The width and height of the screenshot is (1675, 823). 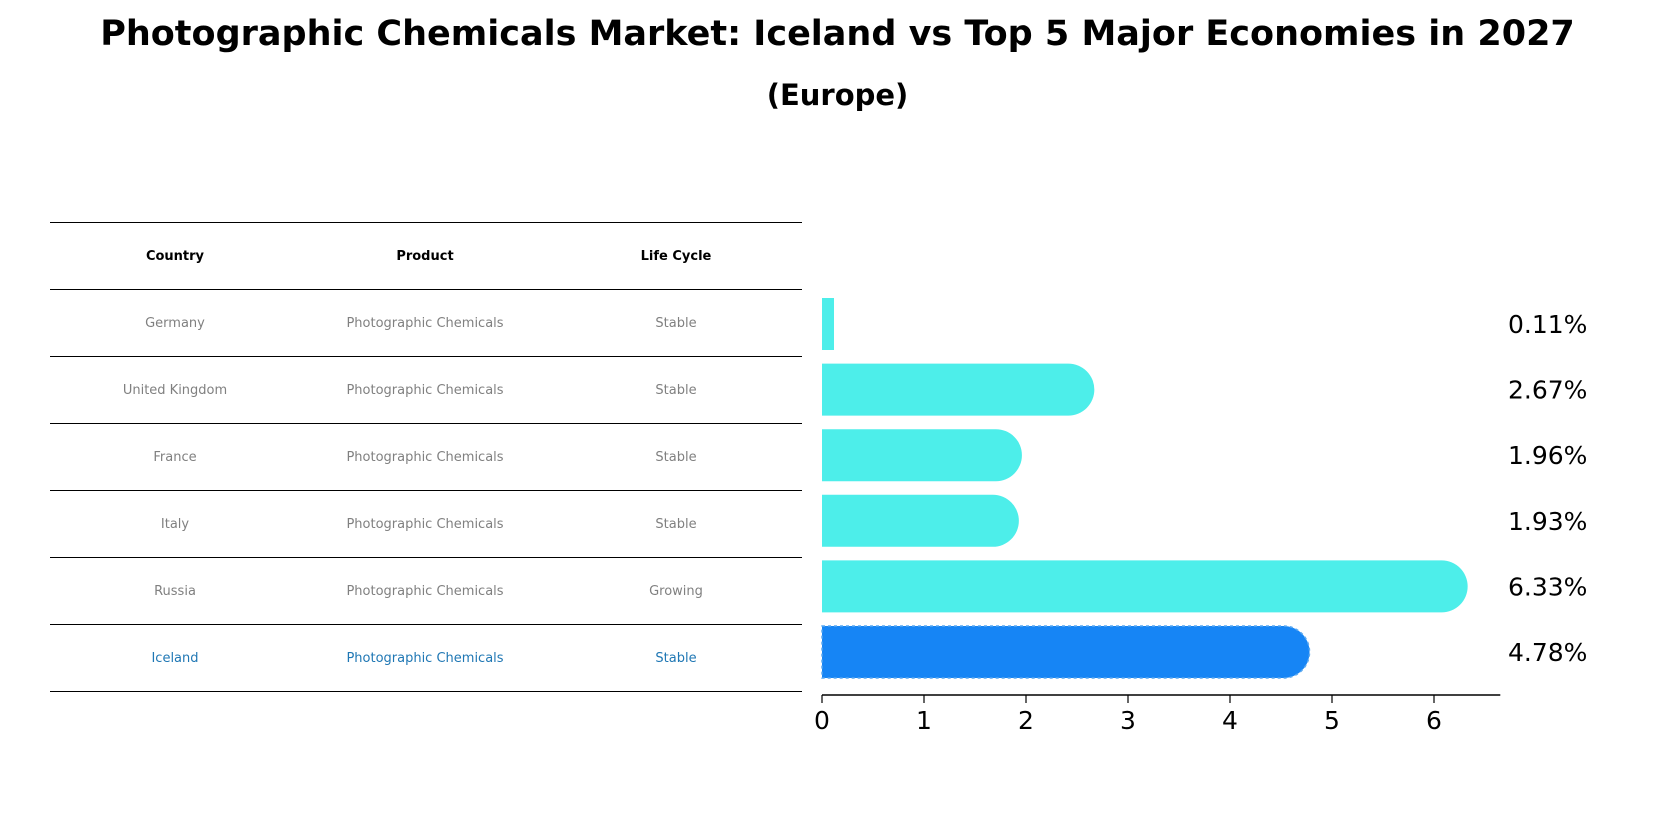 What do you see at coordinates (822, 720) in the screenshot?
I see `x-tick-label: 0` at bounding box center [822, 720].